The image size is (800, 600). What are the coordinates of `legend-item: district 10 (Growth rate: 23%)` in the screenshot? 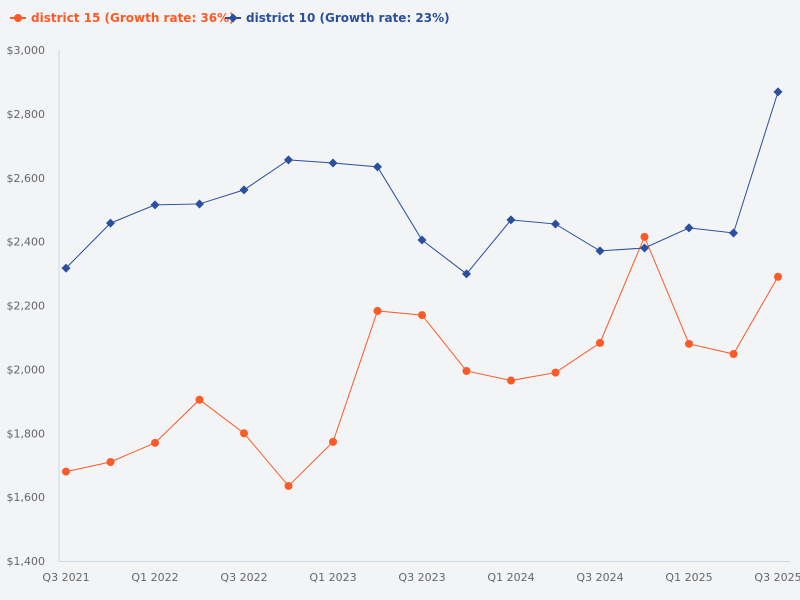 It's located at (348, 18).